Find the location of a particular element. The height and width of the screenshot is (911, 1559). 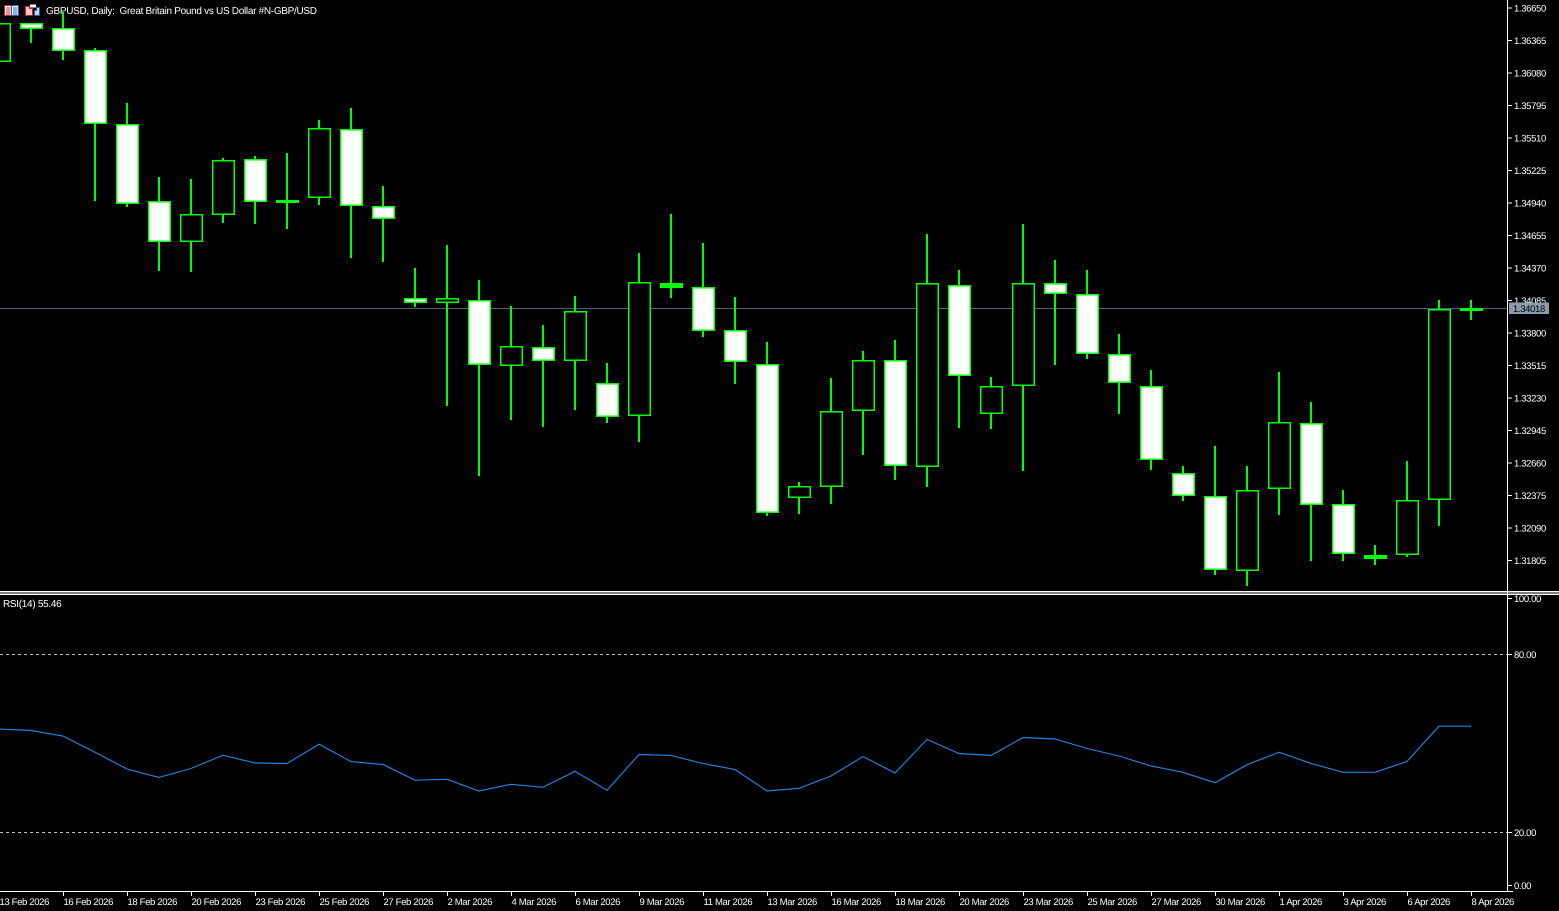

svg-text: 1.32660 is located at coordinates (1530, 464).